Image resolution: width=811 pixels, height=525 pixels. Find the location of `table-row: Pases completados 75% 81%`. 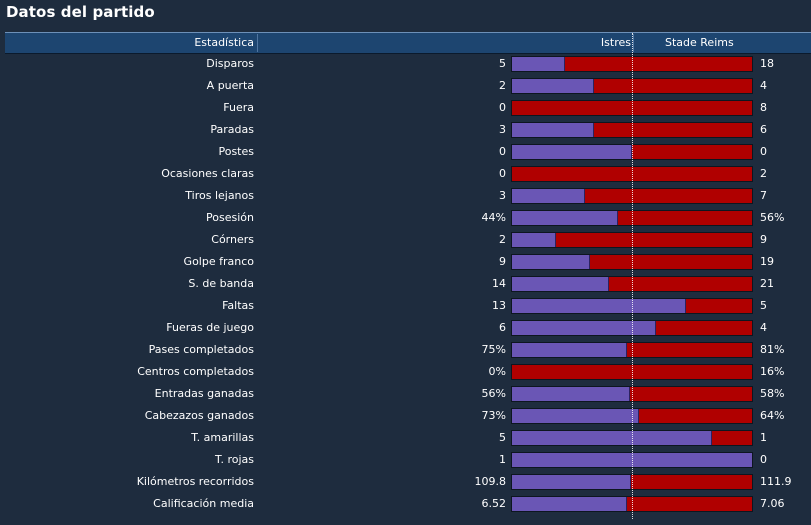

table-row: Pases completados 75% 81% is located at coordinates (405, 350).